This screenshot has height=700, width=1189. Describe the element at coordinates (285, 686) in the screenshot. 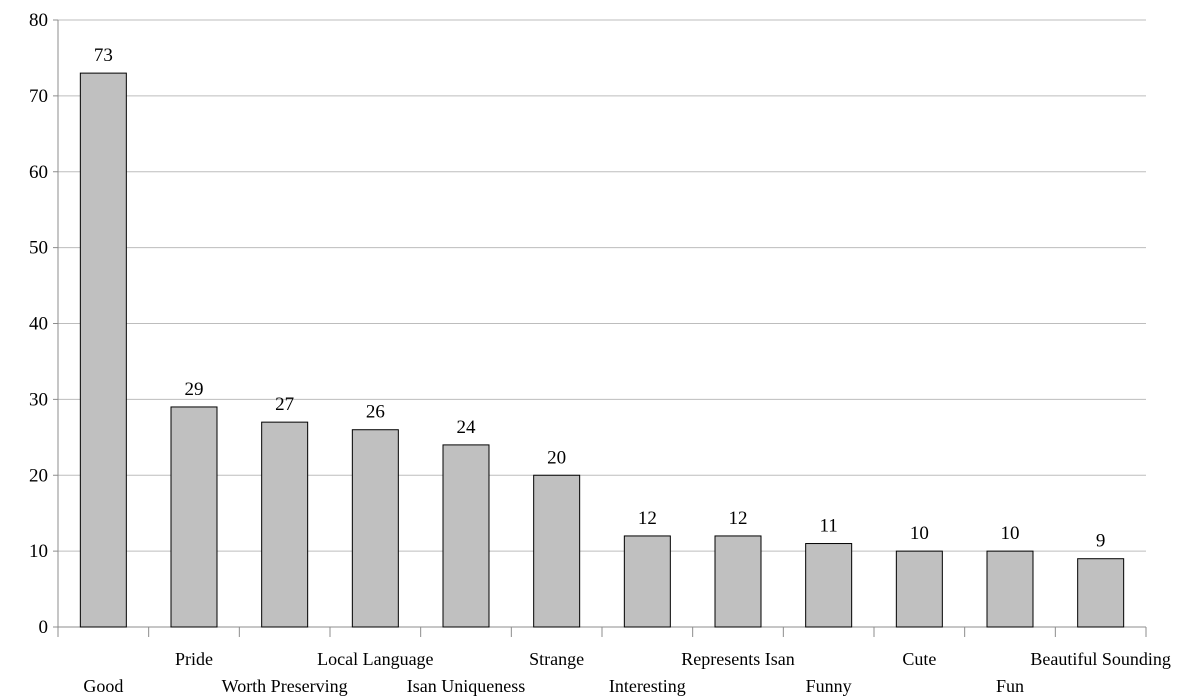

I see `category-label: Worth Preserving` at that location.